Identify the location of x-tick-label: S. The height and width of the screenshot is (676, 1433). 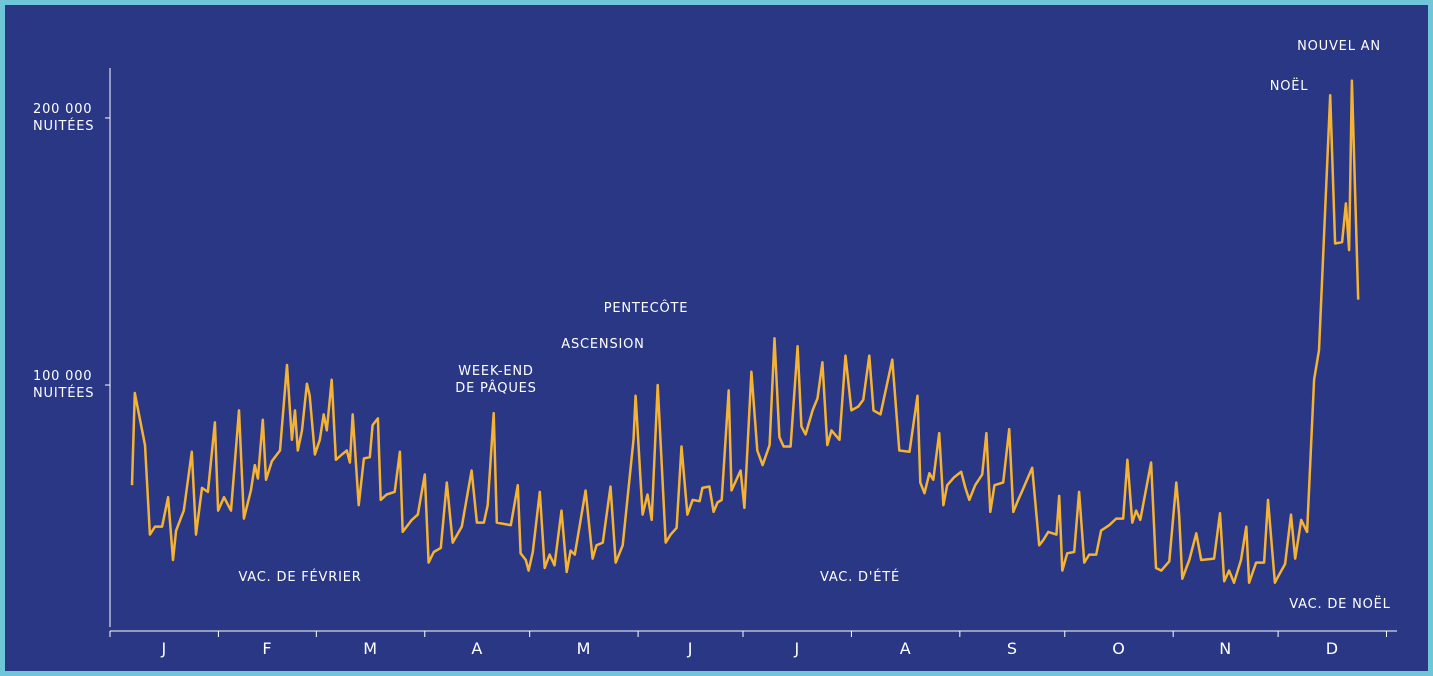
(1012, 648).